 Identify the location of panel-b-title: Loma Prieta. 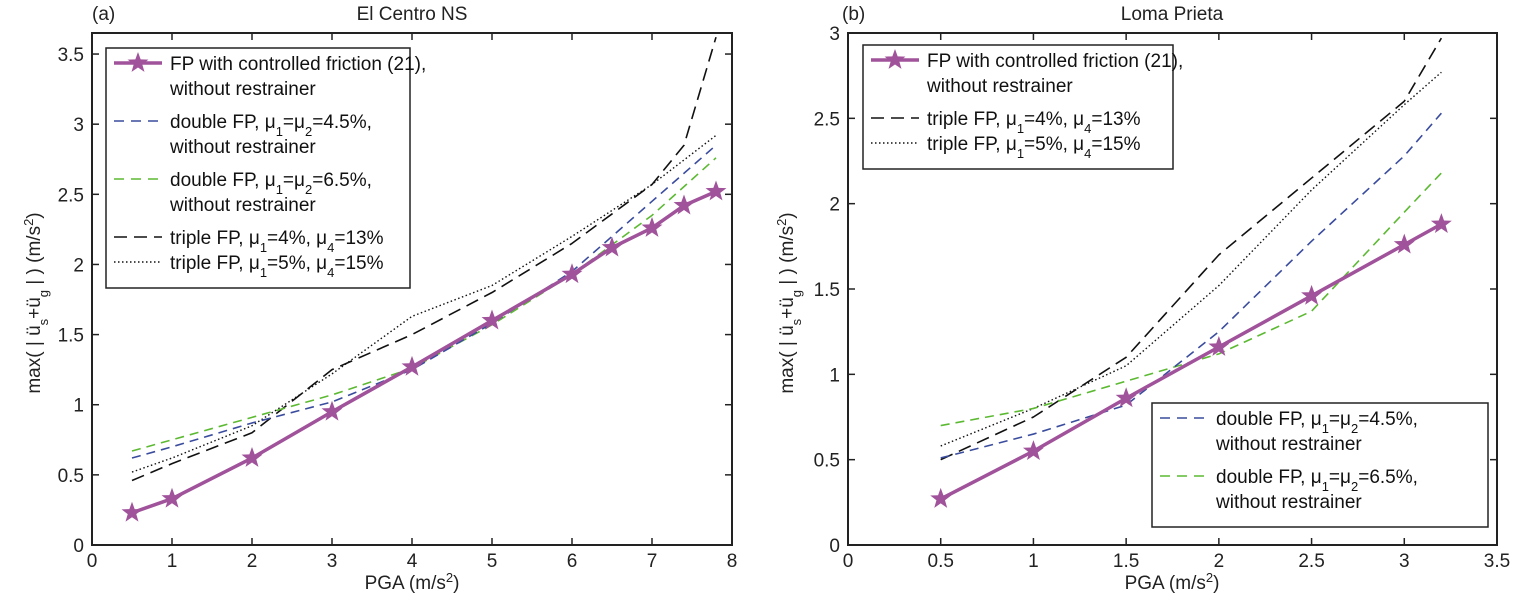
(1172, 14).